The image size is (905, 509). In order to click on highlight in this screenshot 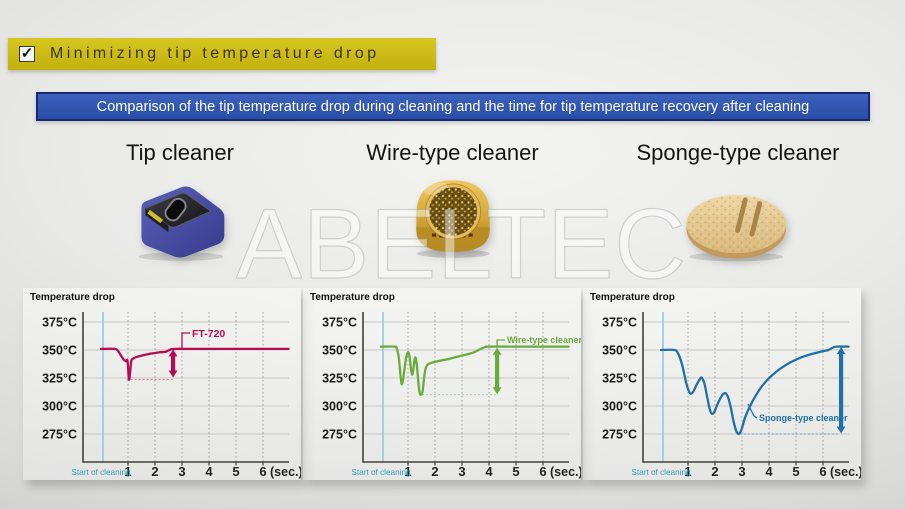, I will do `click(435, 188)`.